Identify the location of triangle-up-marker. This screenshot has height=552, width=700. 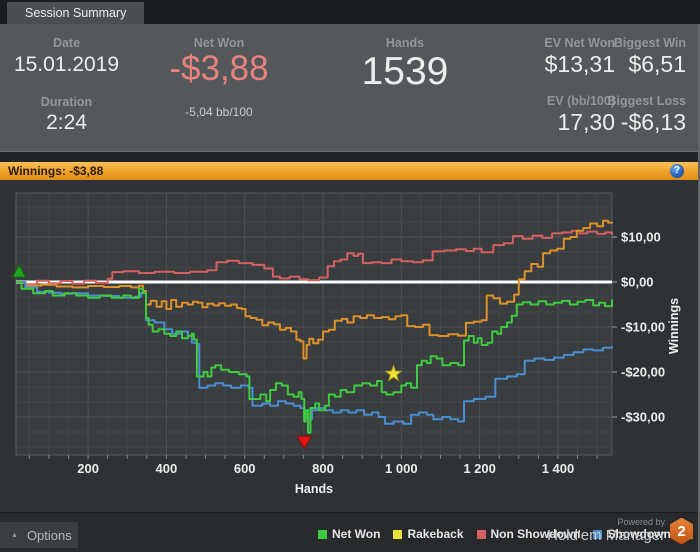
(19, 271).